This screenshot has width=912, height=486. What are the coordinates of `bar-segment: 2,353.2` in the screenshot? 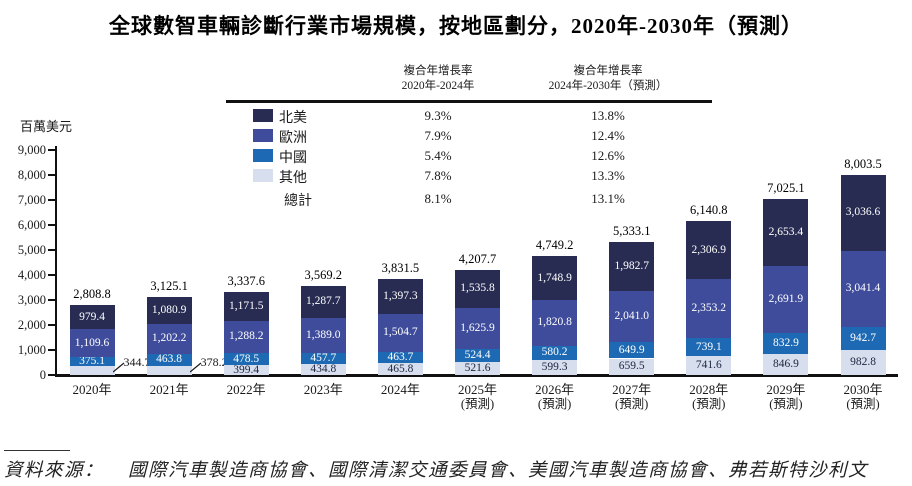 It's located at (709, 308).